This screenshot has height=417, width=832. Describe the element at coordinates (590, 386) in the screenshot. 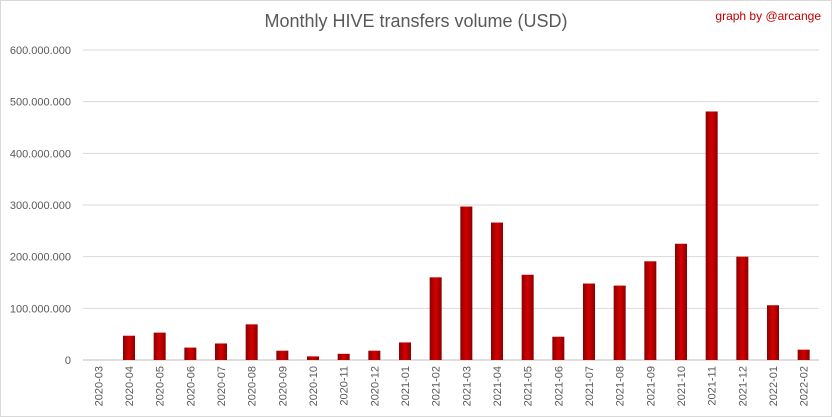

I see `x-tick-label: 2021-07` at that location.